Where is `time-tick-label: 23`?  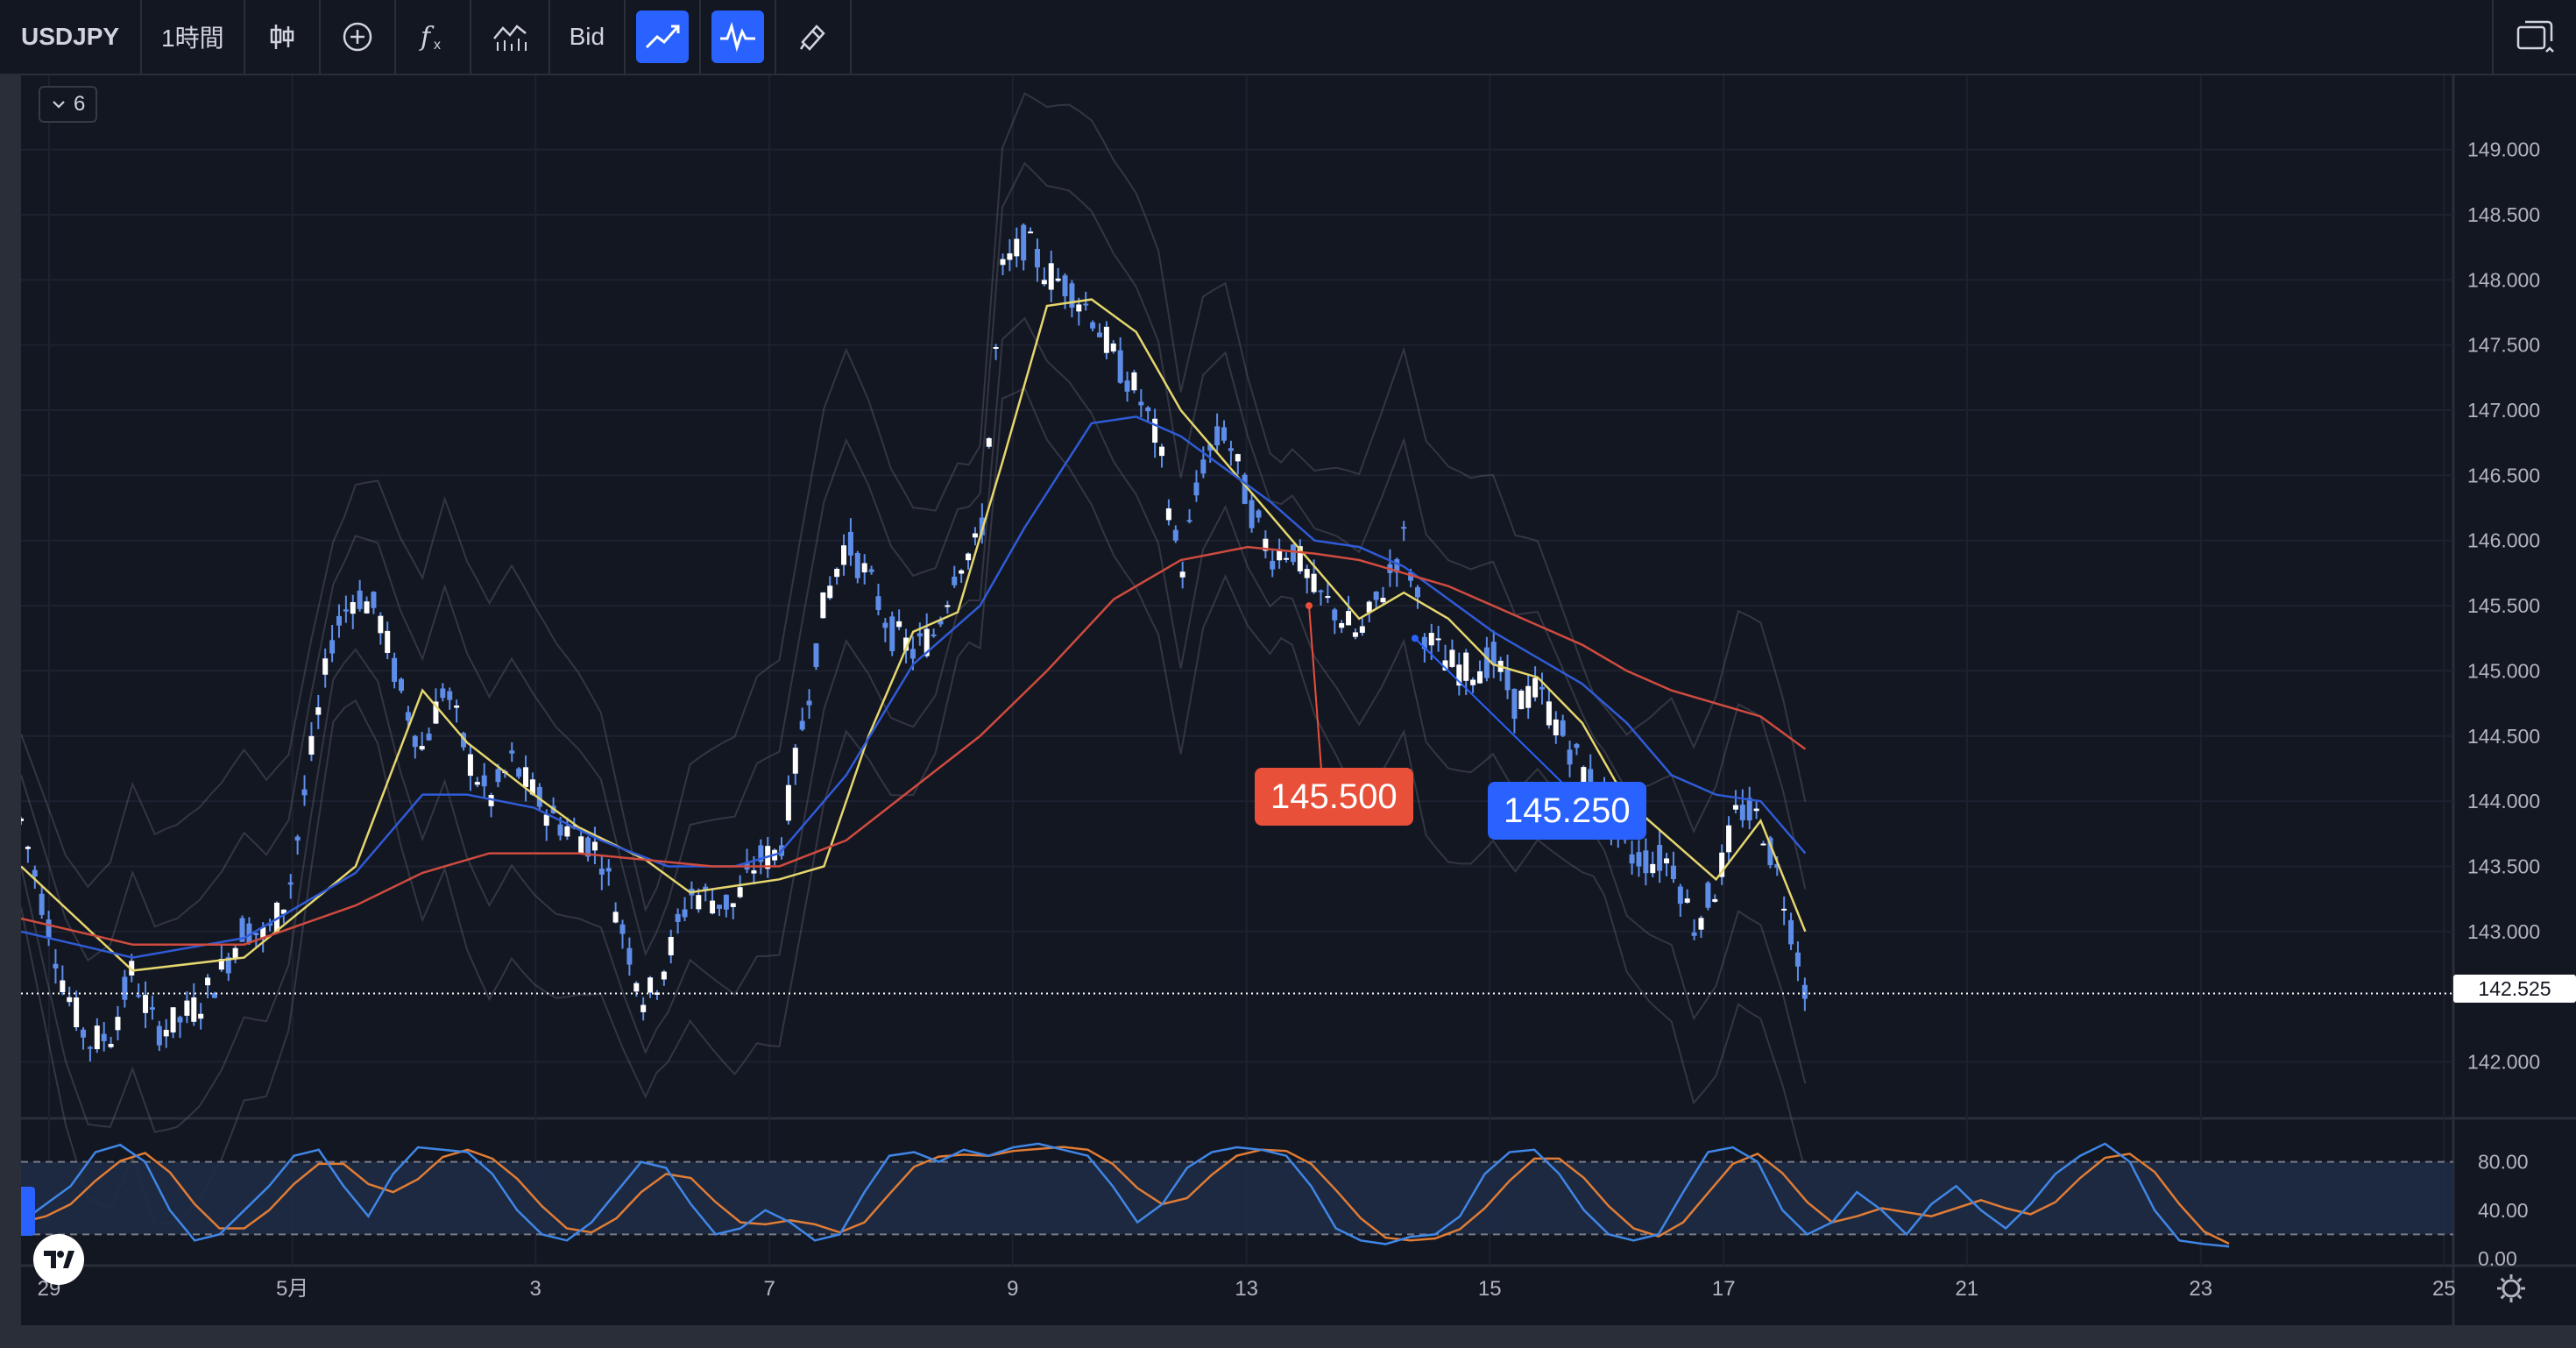
time-tick-label: 23 is located at coordinates (2200, 1289).